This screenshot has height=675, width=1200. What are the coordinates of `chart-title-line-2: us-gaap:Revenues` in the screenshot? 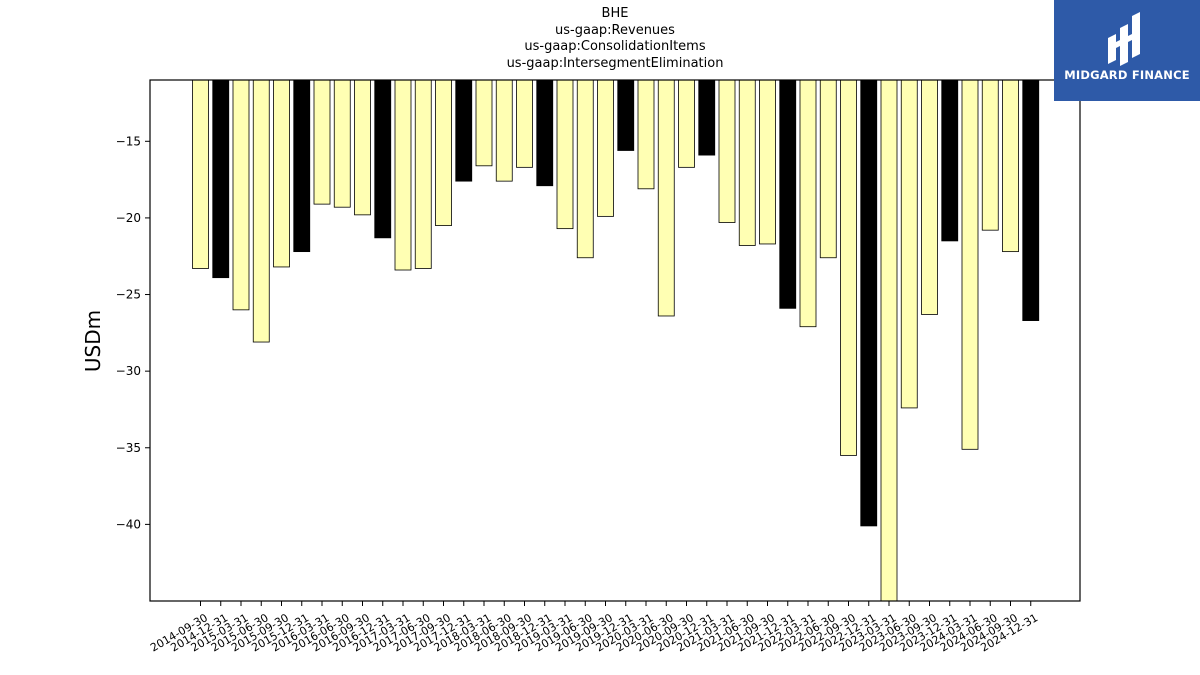 It's located at (615, 30).